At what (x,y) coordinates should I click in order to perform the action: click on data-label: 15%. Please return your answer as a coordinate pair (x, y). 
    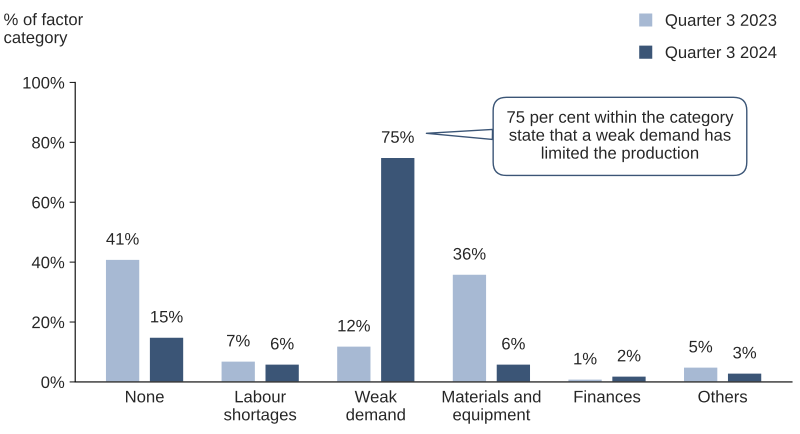
    Looking at the image, I should click on (167, 316).